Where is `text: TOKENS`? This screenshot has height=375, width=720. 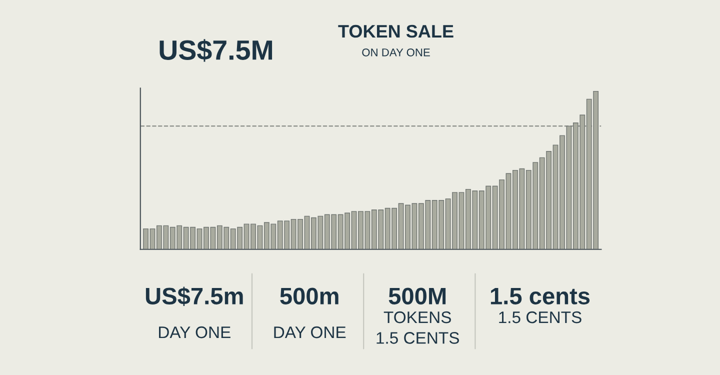 text: TOKENS is located at coordinates (417, 317).